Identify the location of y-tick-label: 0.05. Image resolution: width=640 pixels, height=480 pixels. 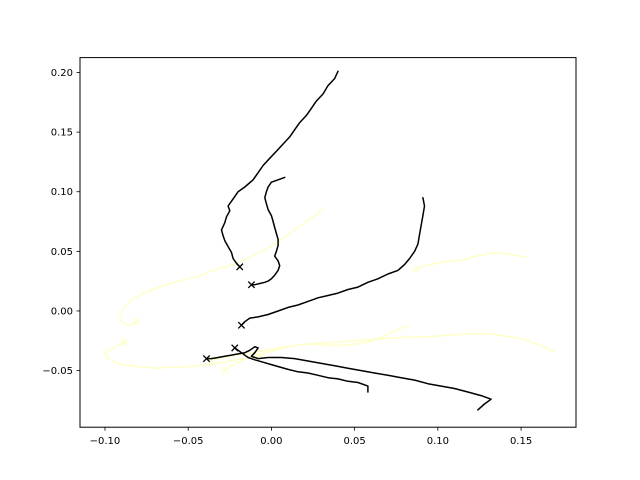
(62, 252).